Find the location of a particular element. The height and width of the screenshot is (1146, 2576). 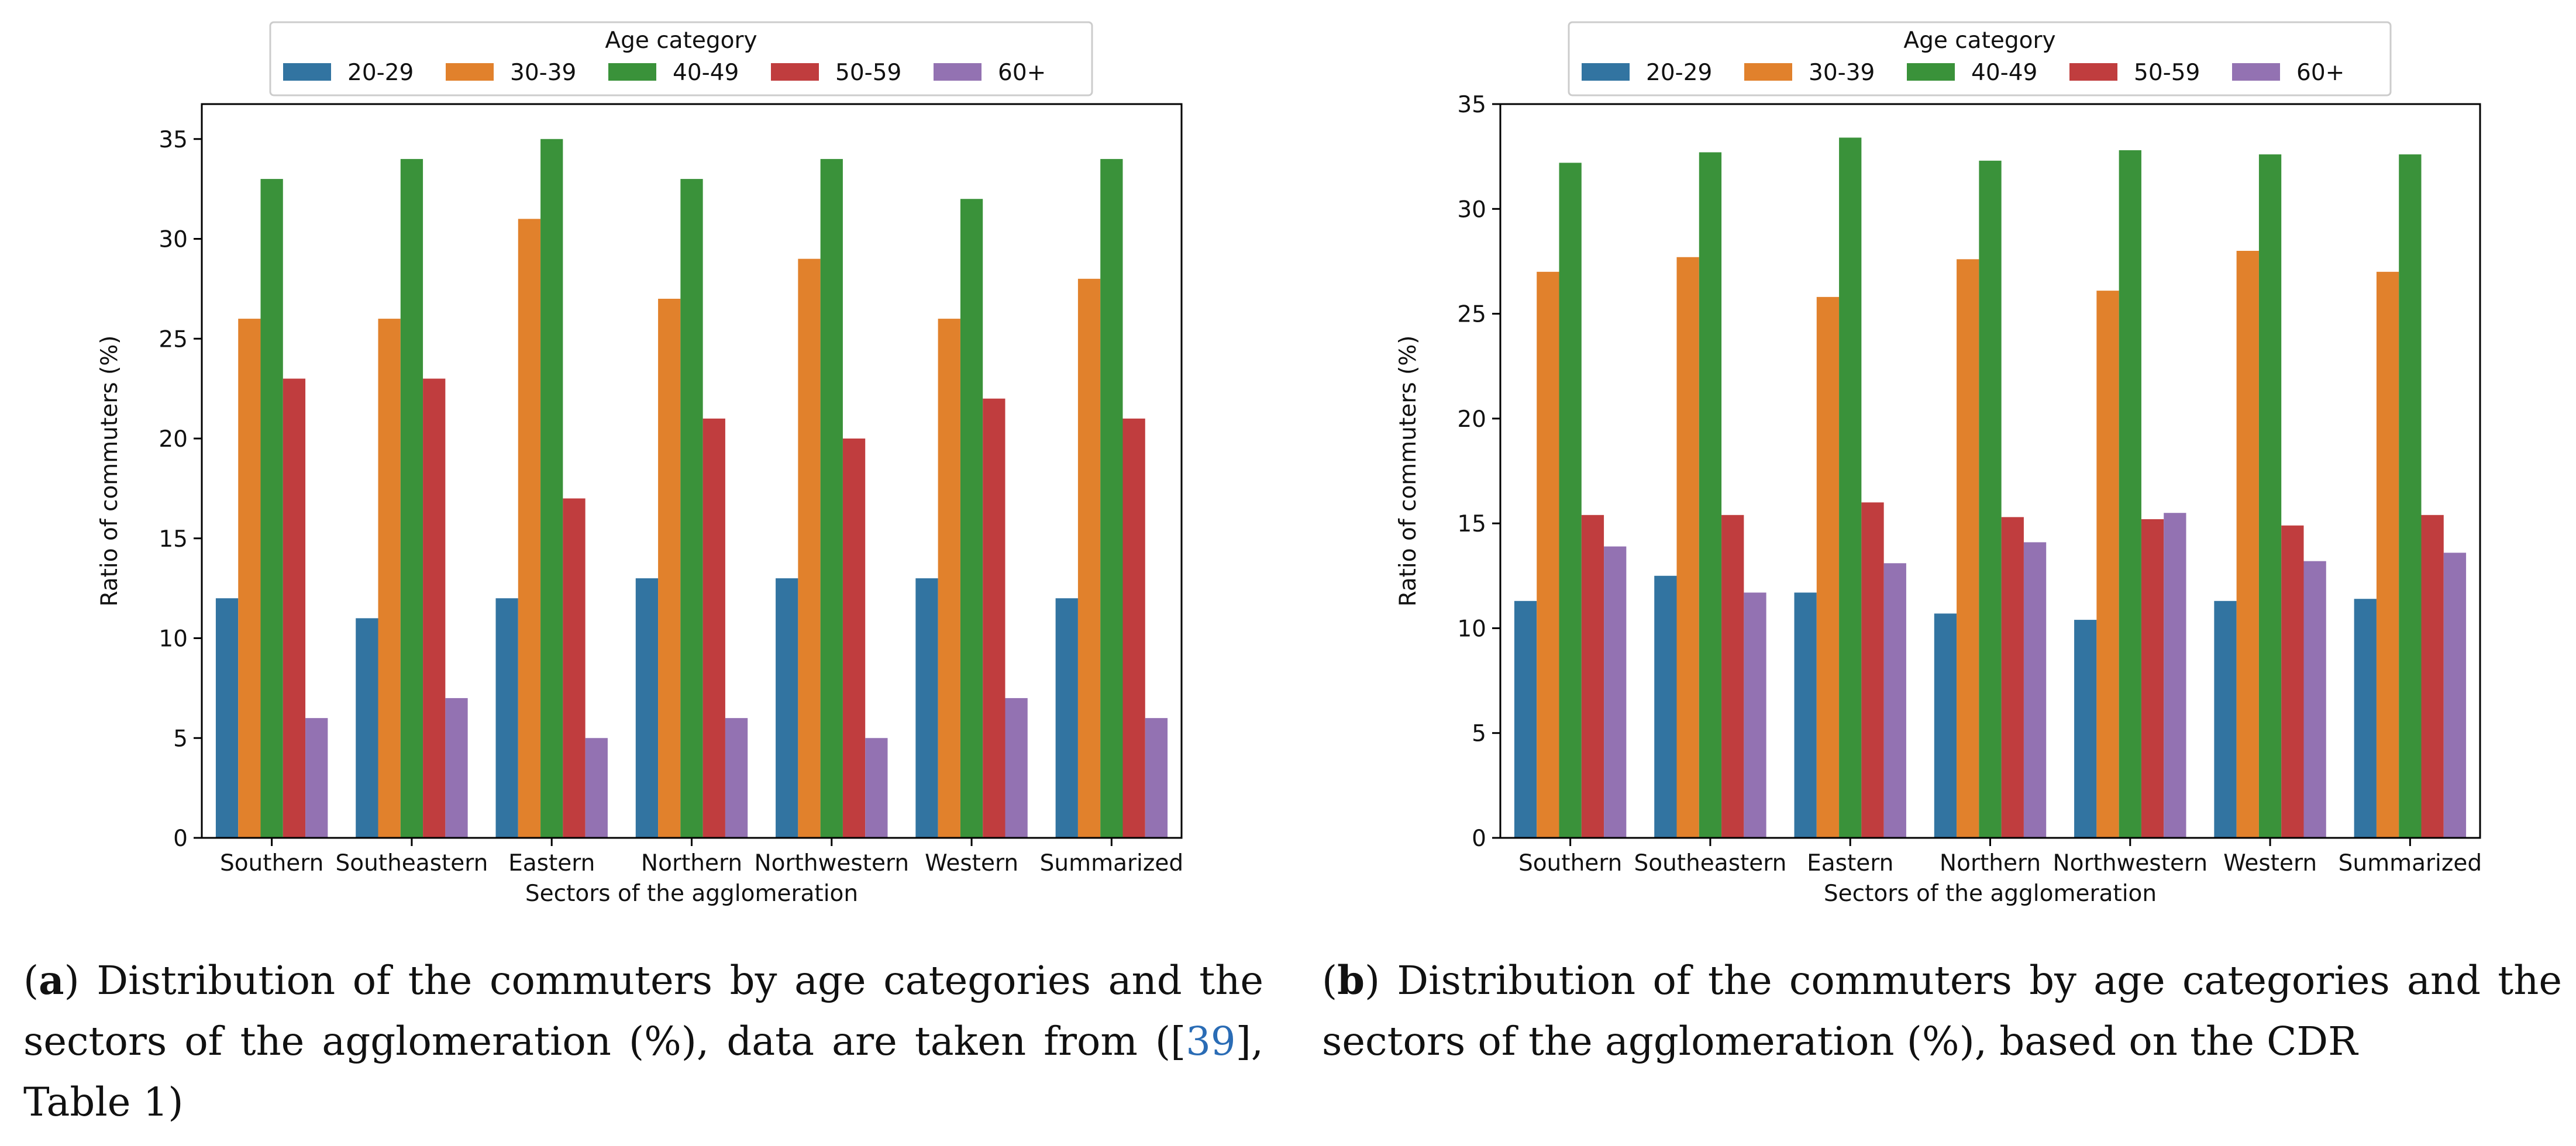

chart-a-bar-30-39-southeastern is located at coordinates (389, 578).